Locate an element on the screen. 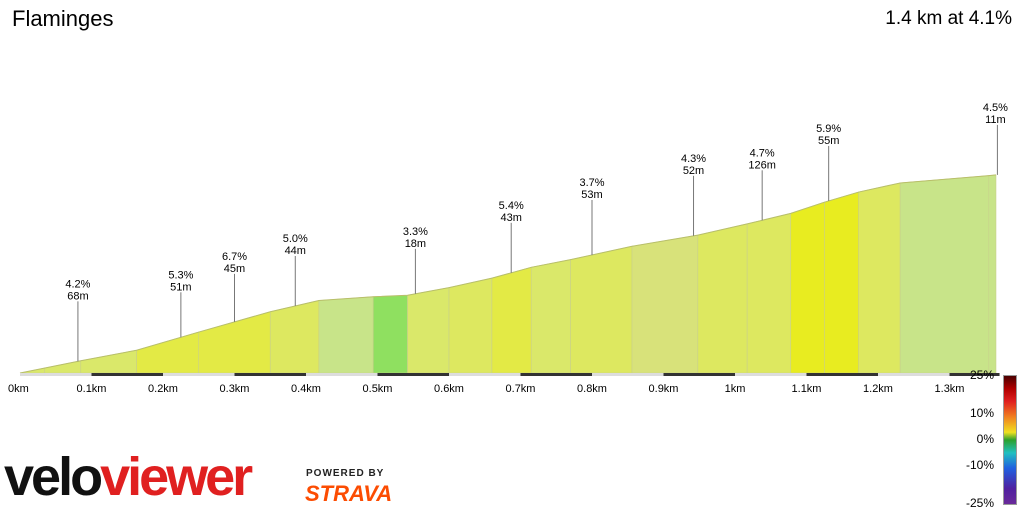  segment-grade-label: 4.5% is located at coordinates (995, 108).